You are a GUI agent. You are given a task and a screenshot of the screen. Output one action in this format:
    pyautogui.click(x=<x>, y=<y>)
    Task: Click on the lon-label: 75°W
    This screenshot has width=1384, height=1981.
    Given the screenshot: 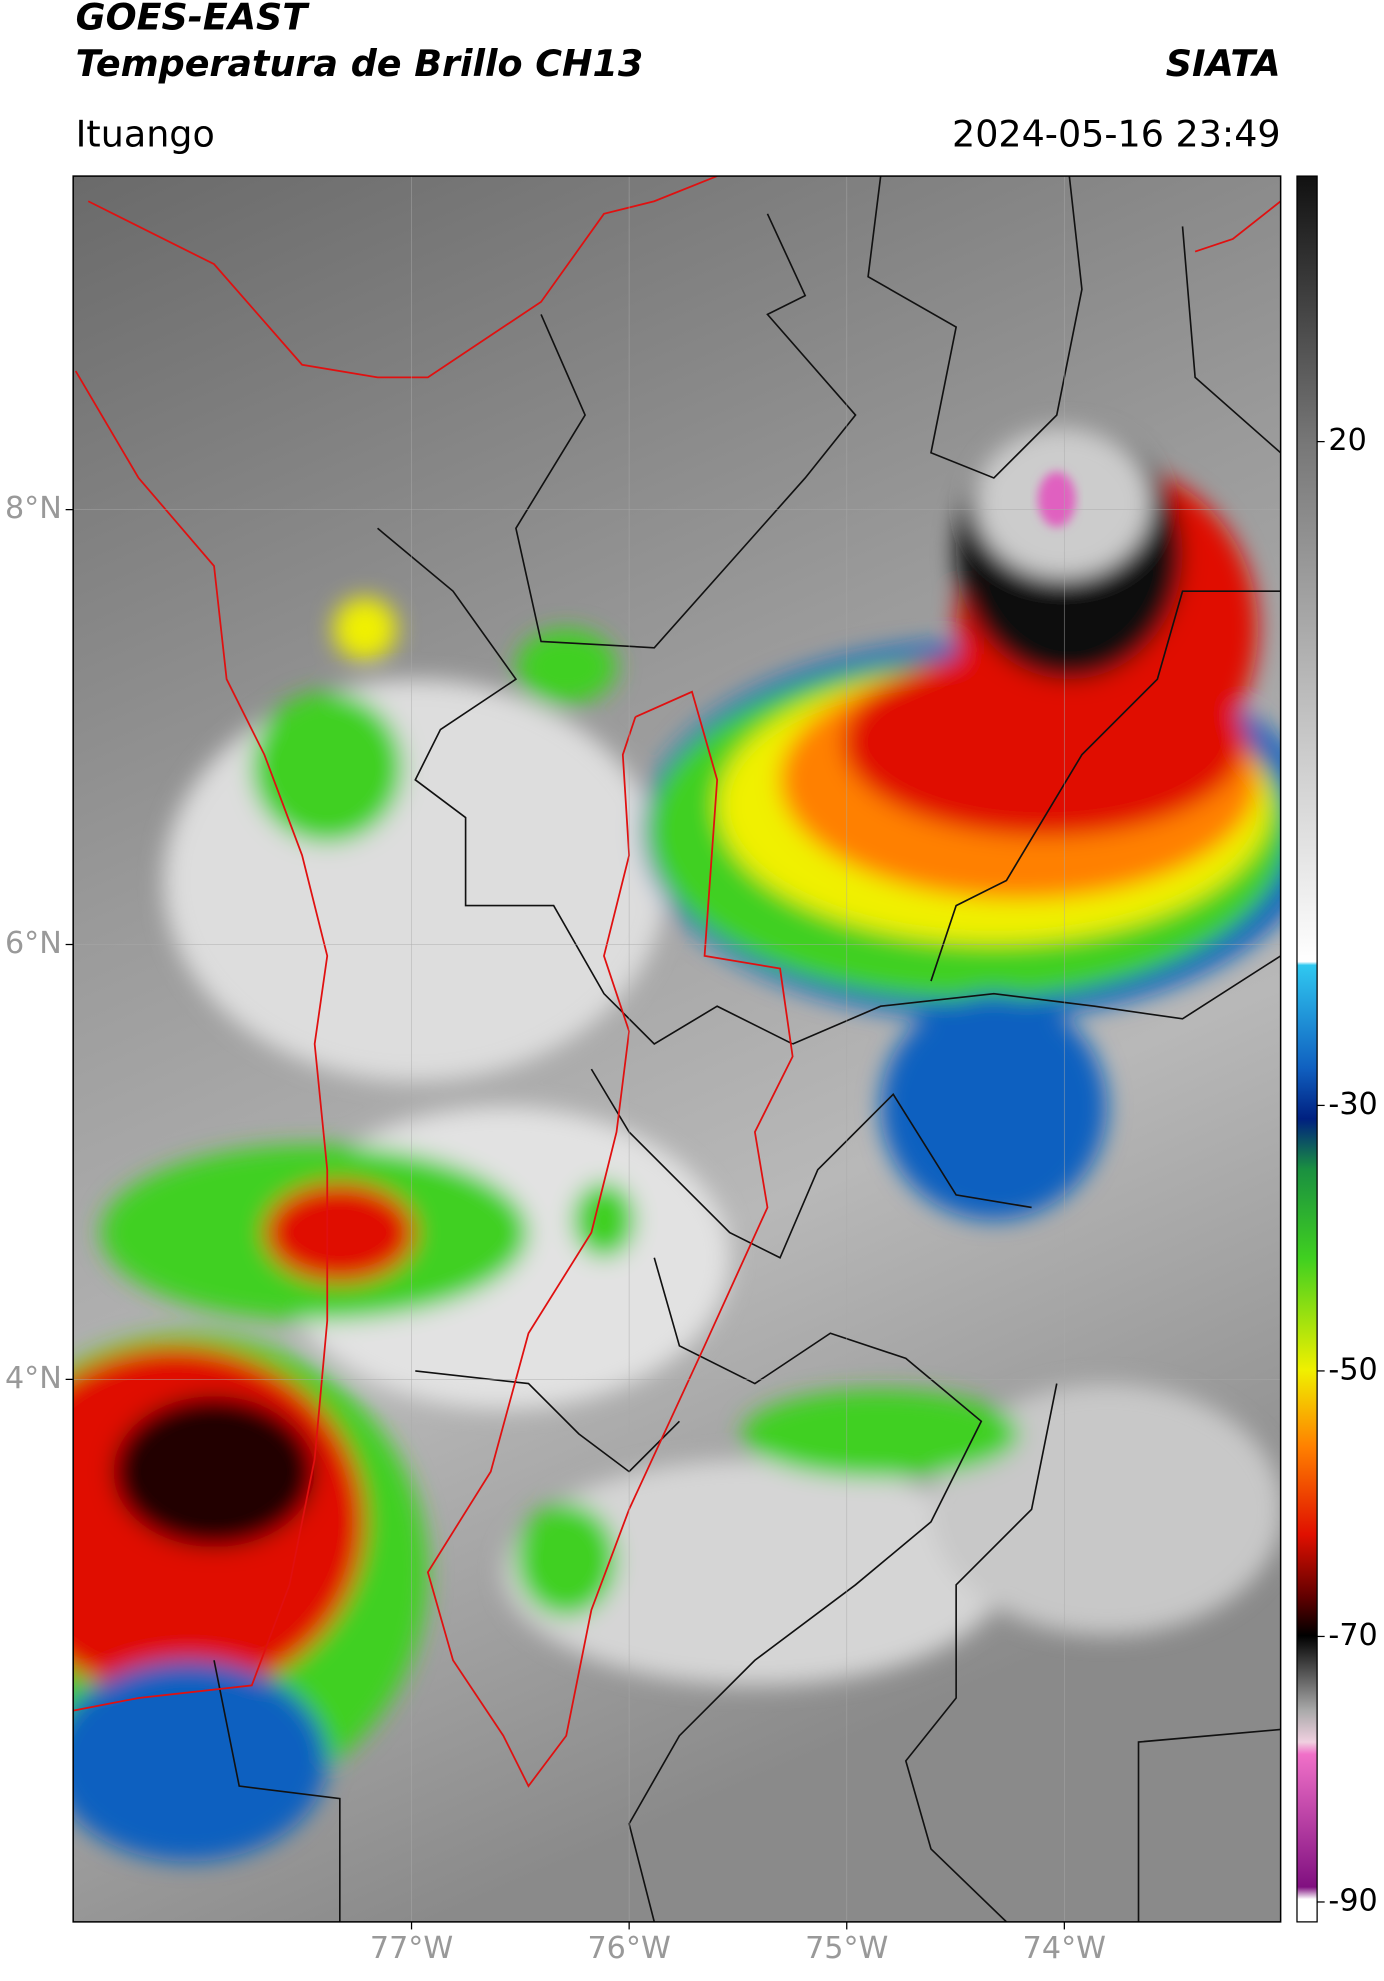 What is the action you would take?
    pyautogui.click(x=846, y=1948)
    